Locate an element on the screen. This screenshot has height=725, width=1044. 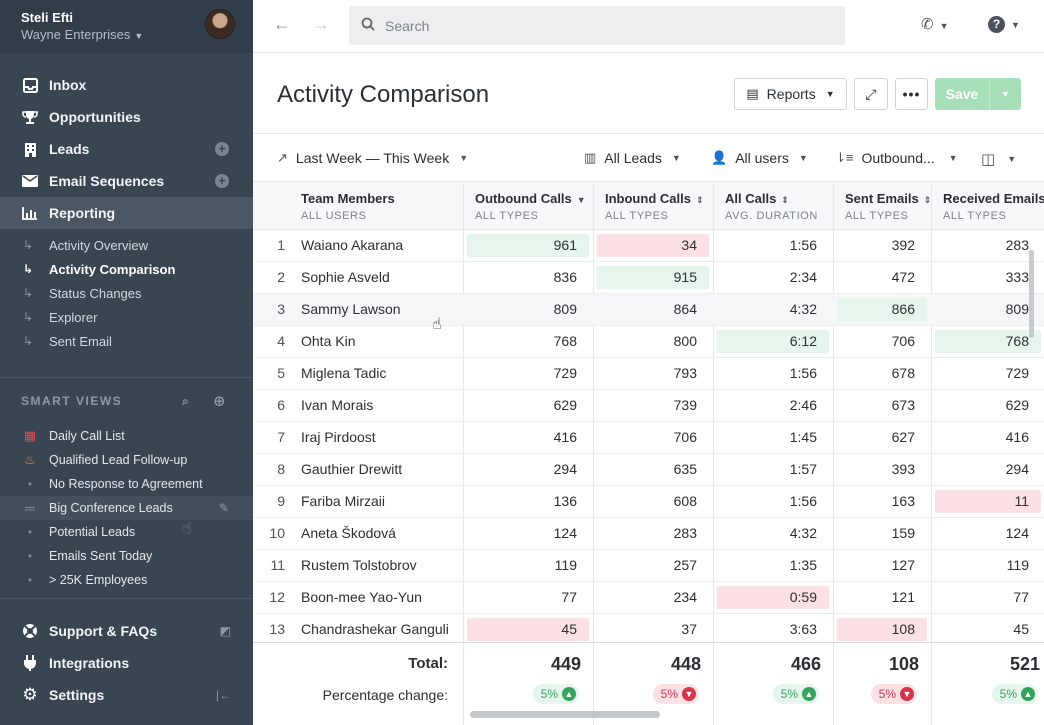
table-row: 9 Fariba Mirzaii 136 608 1:56 163 11 is located at coordinates (648, 502).